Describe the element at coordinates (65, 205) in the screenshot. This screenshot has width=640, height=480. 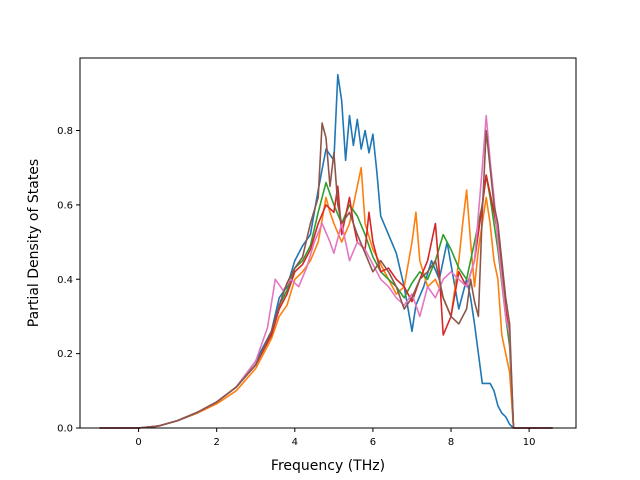
I see `y-tick-label: 0.6` at that location.